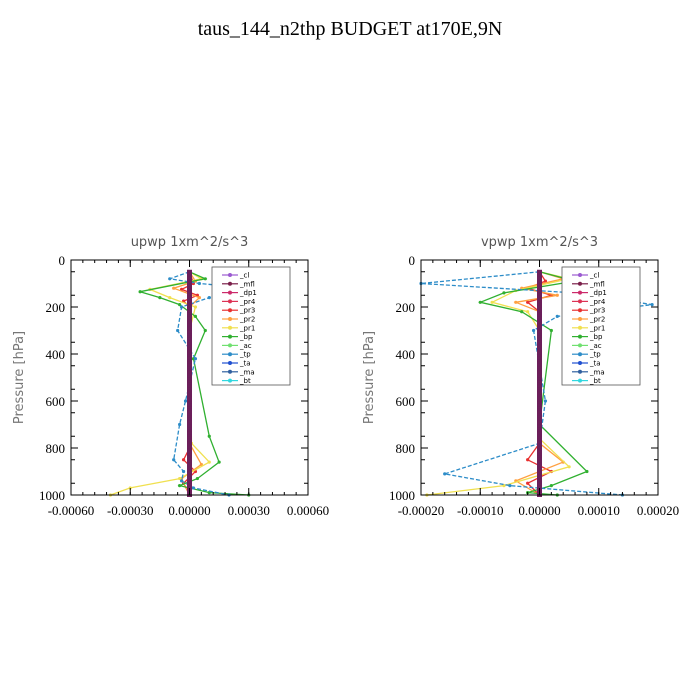 The height and width of the screenshot is (700, 700). I want to click on legend-label: _mfl, so click(597, 284).